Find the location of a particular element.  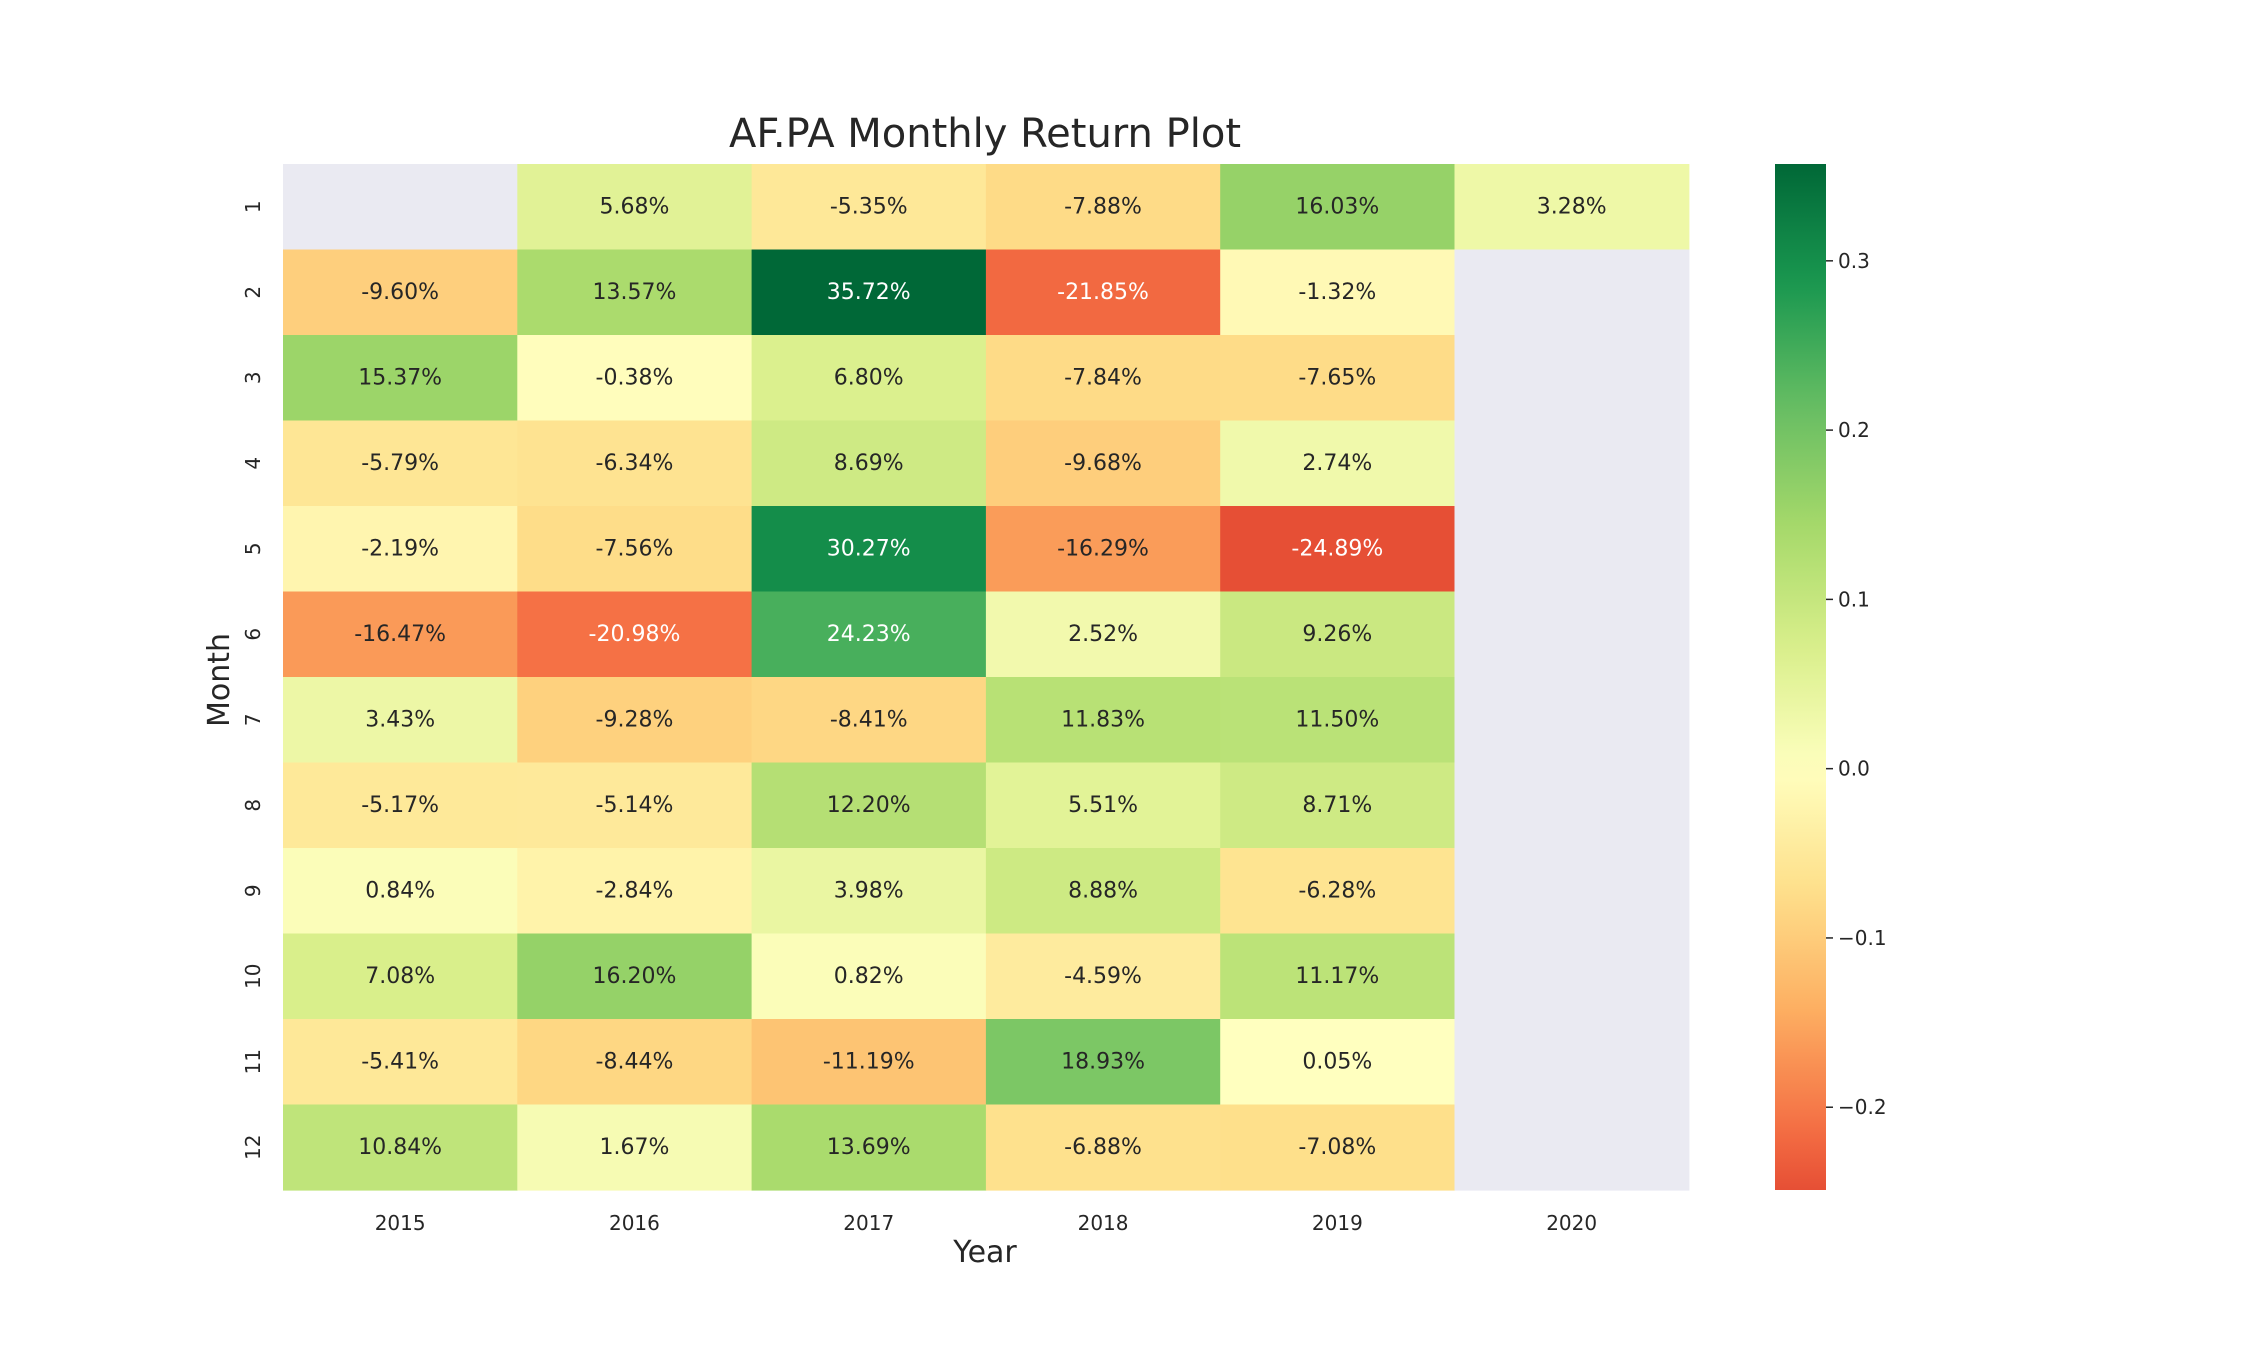

colorbar-tick-label: 0.0 is located at coordinates (1854, 769).